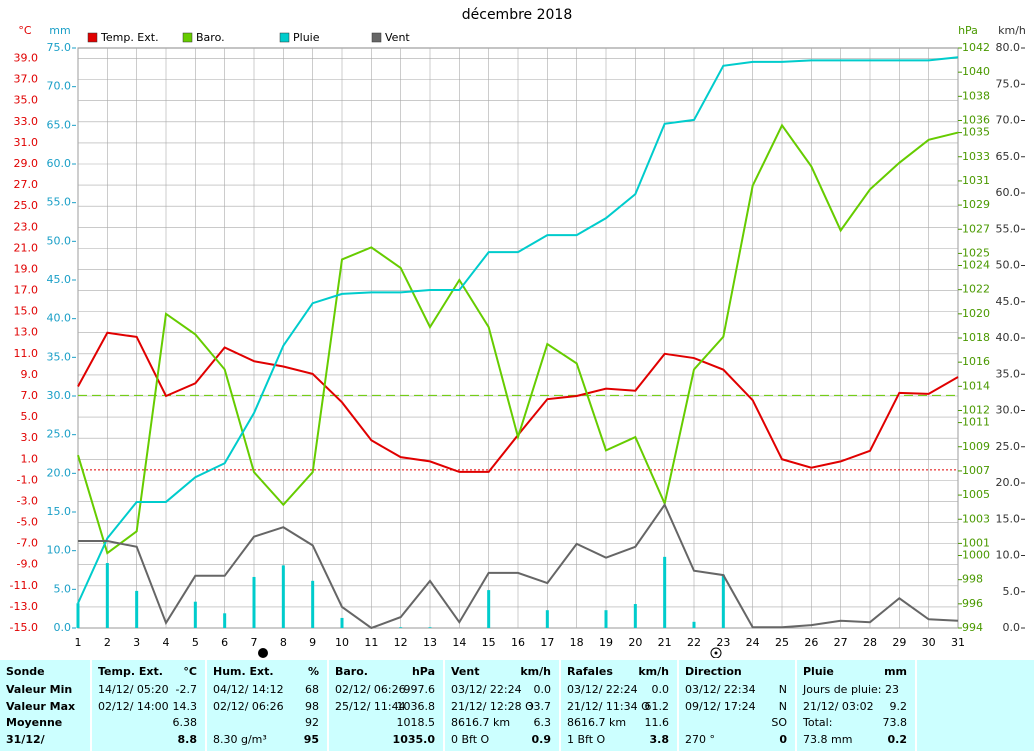  What do you see at coordinates (1008, 192) in the screenshot?
I see `y4-tick-label: 60.0` at bounding box center [1008, 192].